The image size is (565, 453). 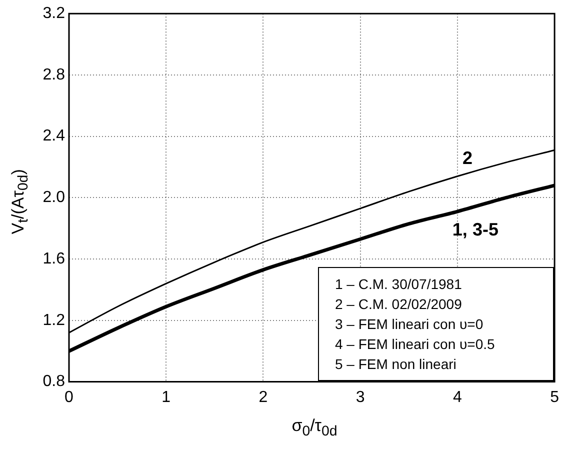 I want to click on x-tick-label: 3, so click(x=360, y=397).